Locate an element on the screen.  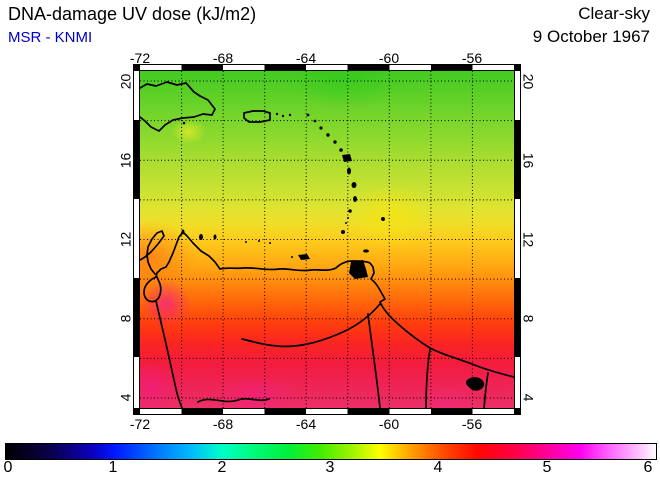
trinidad-island is located at coordinates (358, 269).